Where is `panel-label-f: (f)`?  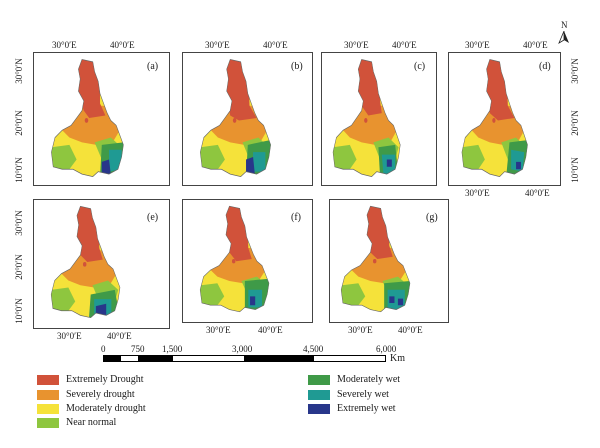 panel-label-f: (f) is located at coordinates (296, 217).